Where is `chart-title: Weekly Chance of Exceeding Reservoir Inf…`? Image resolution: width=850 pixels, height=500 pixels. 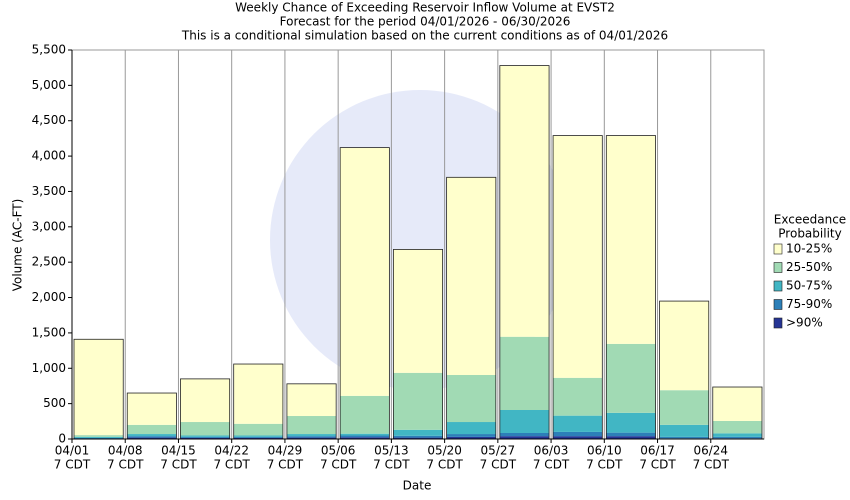 chart-title: Weekly Chance of Exceeding Reservoir Inf… is located at coordinates (425, 8).